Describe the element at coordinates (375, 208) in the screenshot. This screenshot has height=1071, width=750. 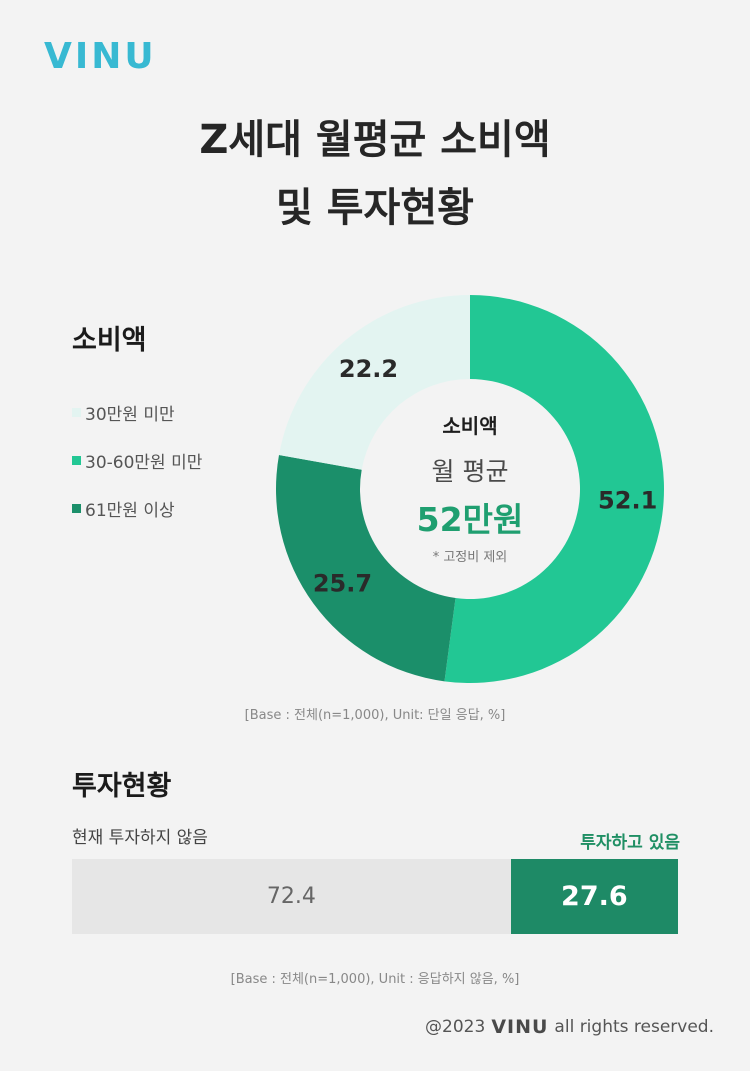
I see `page-title-line2: 및 투자현황` at that location.